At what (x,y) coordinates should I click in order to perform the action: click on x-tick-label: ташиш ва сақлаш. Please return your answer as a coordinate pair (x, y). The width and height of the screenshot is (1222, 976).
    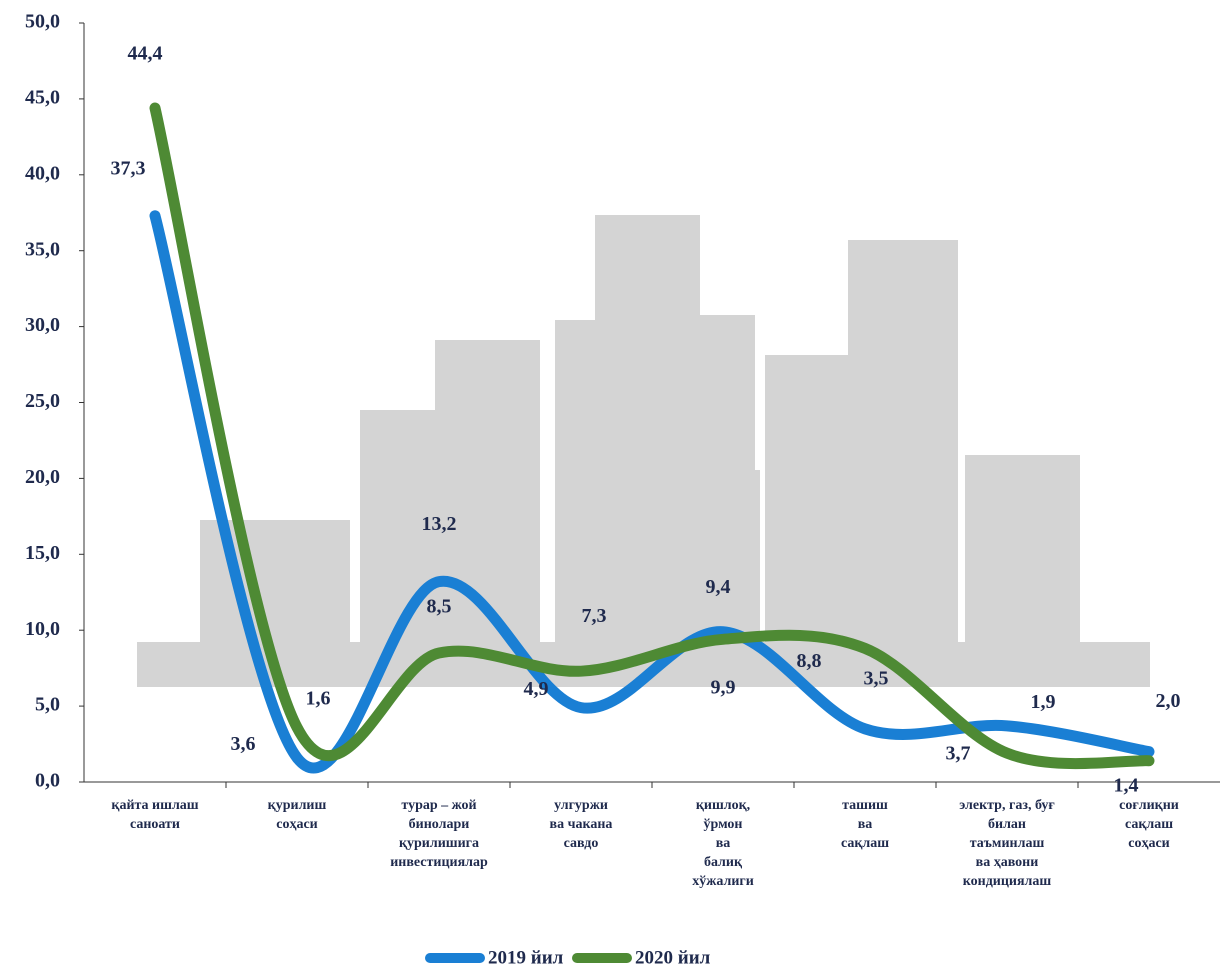
    Looking at the image, I should click on (865, 824).